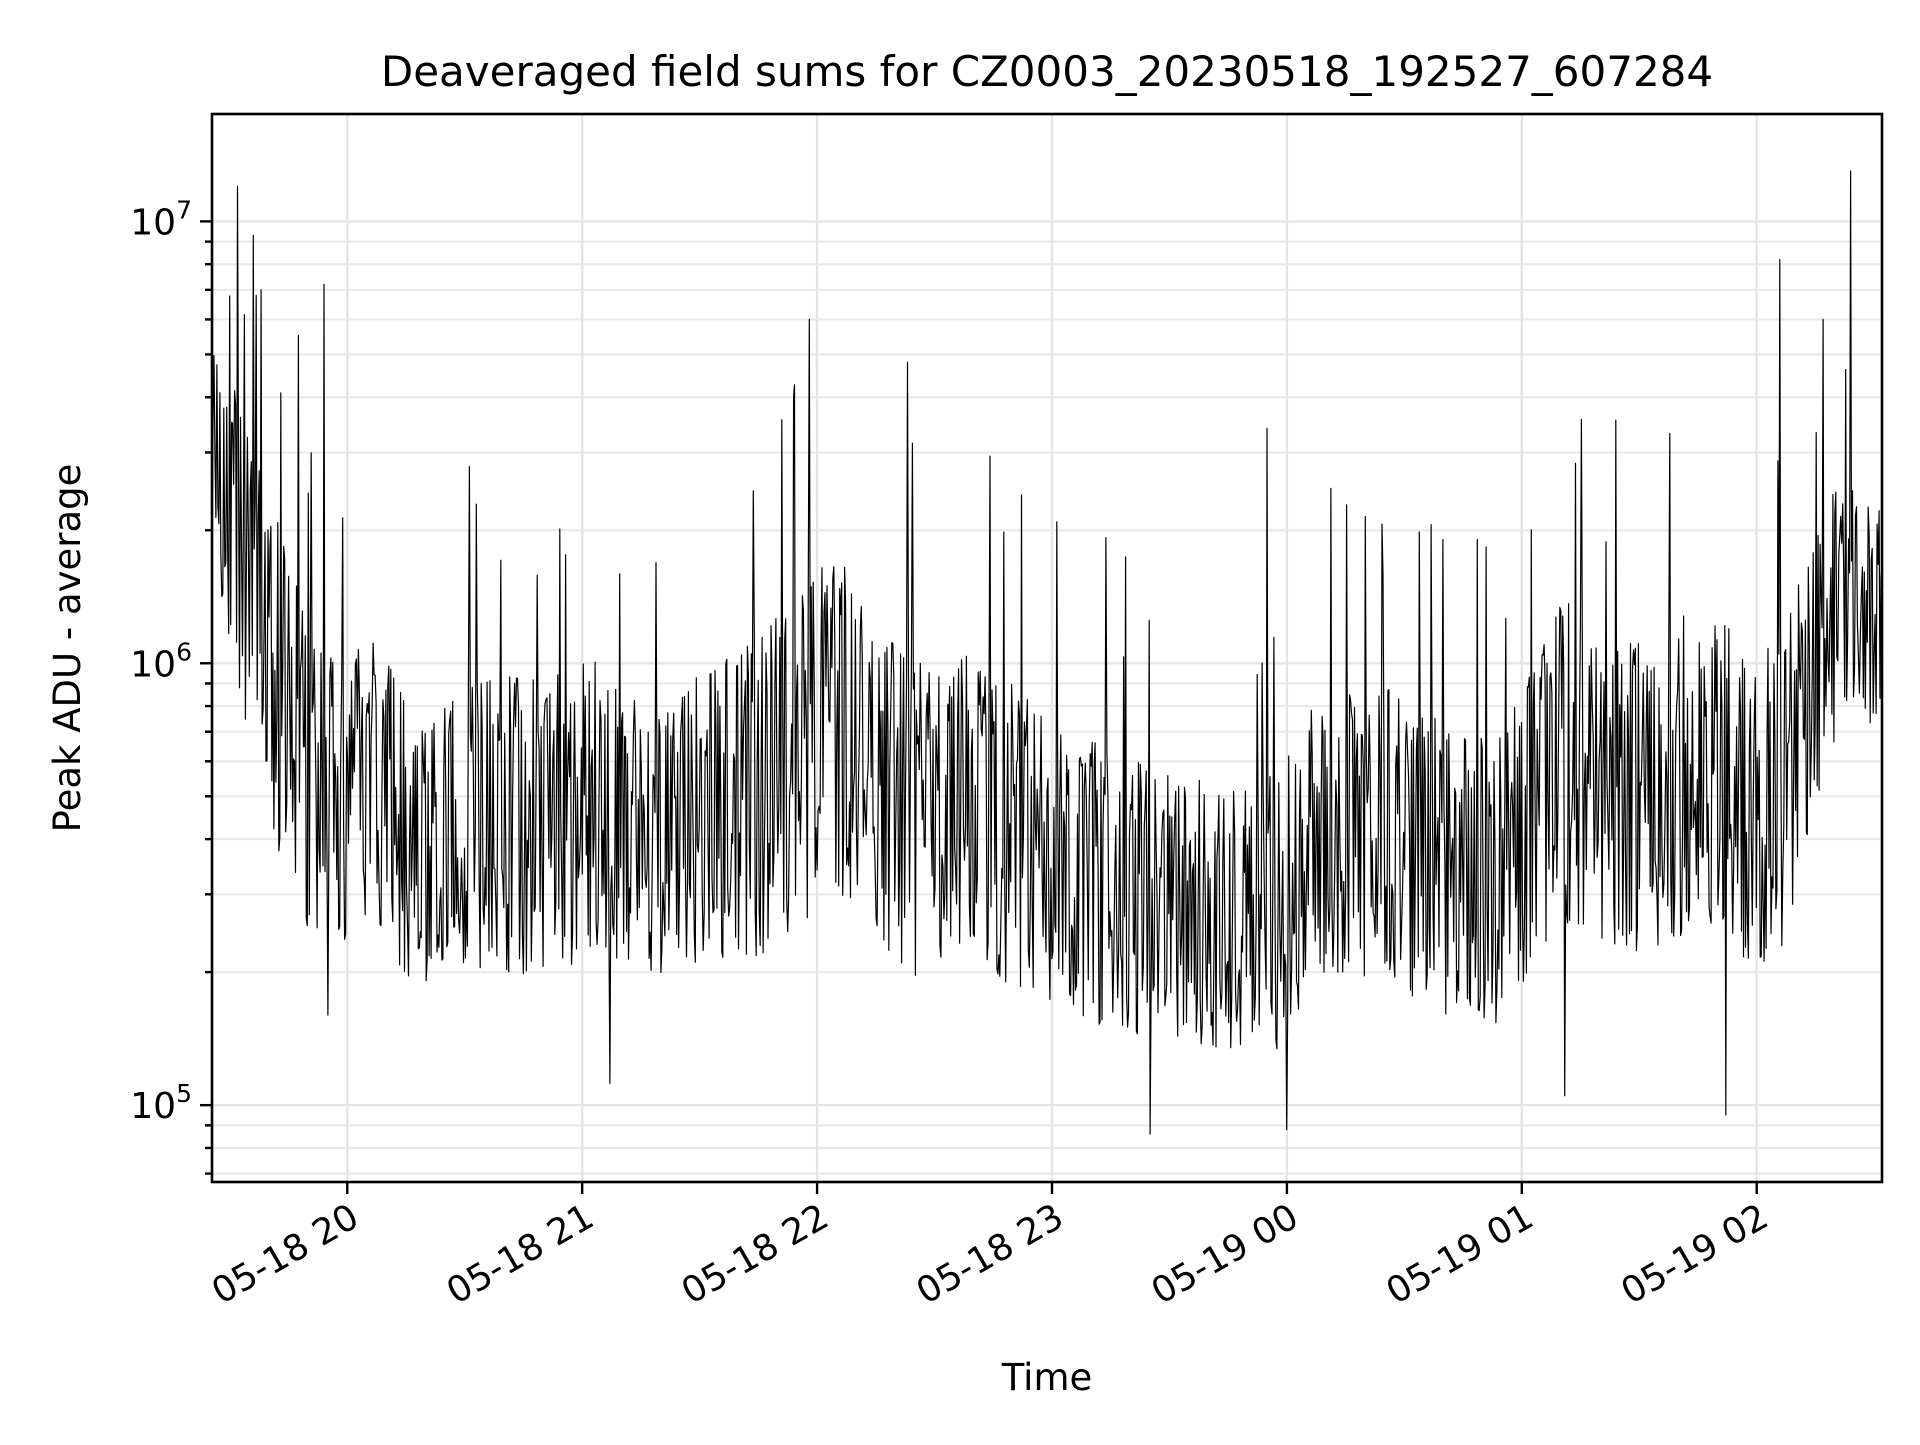  I want to click on x-tick-label: 05-18 23, so click(990, 1254).